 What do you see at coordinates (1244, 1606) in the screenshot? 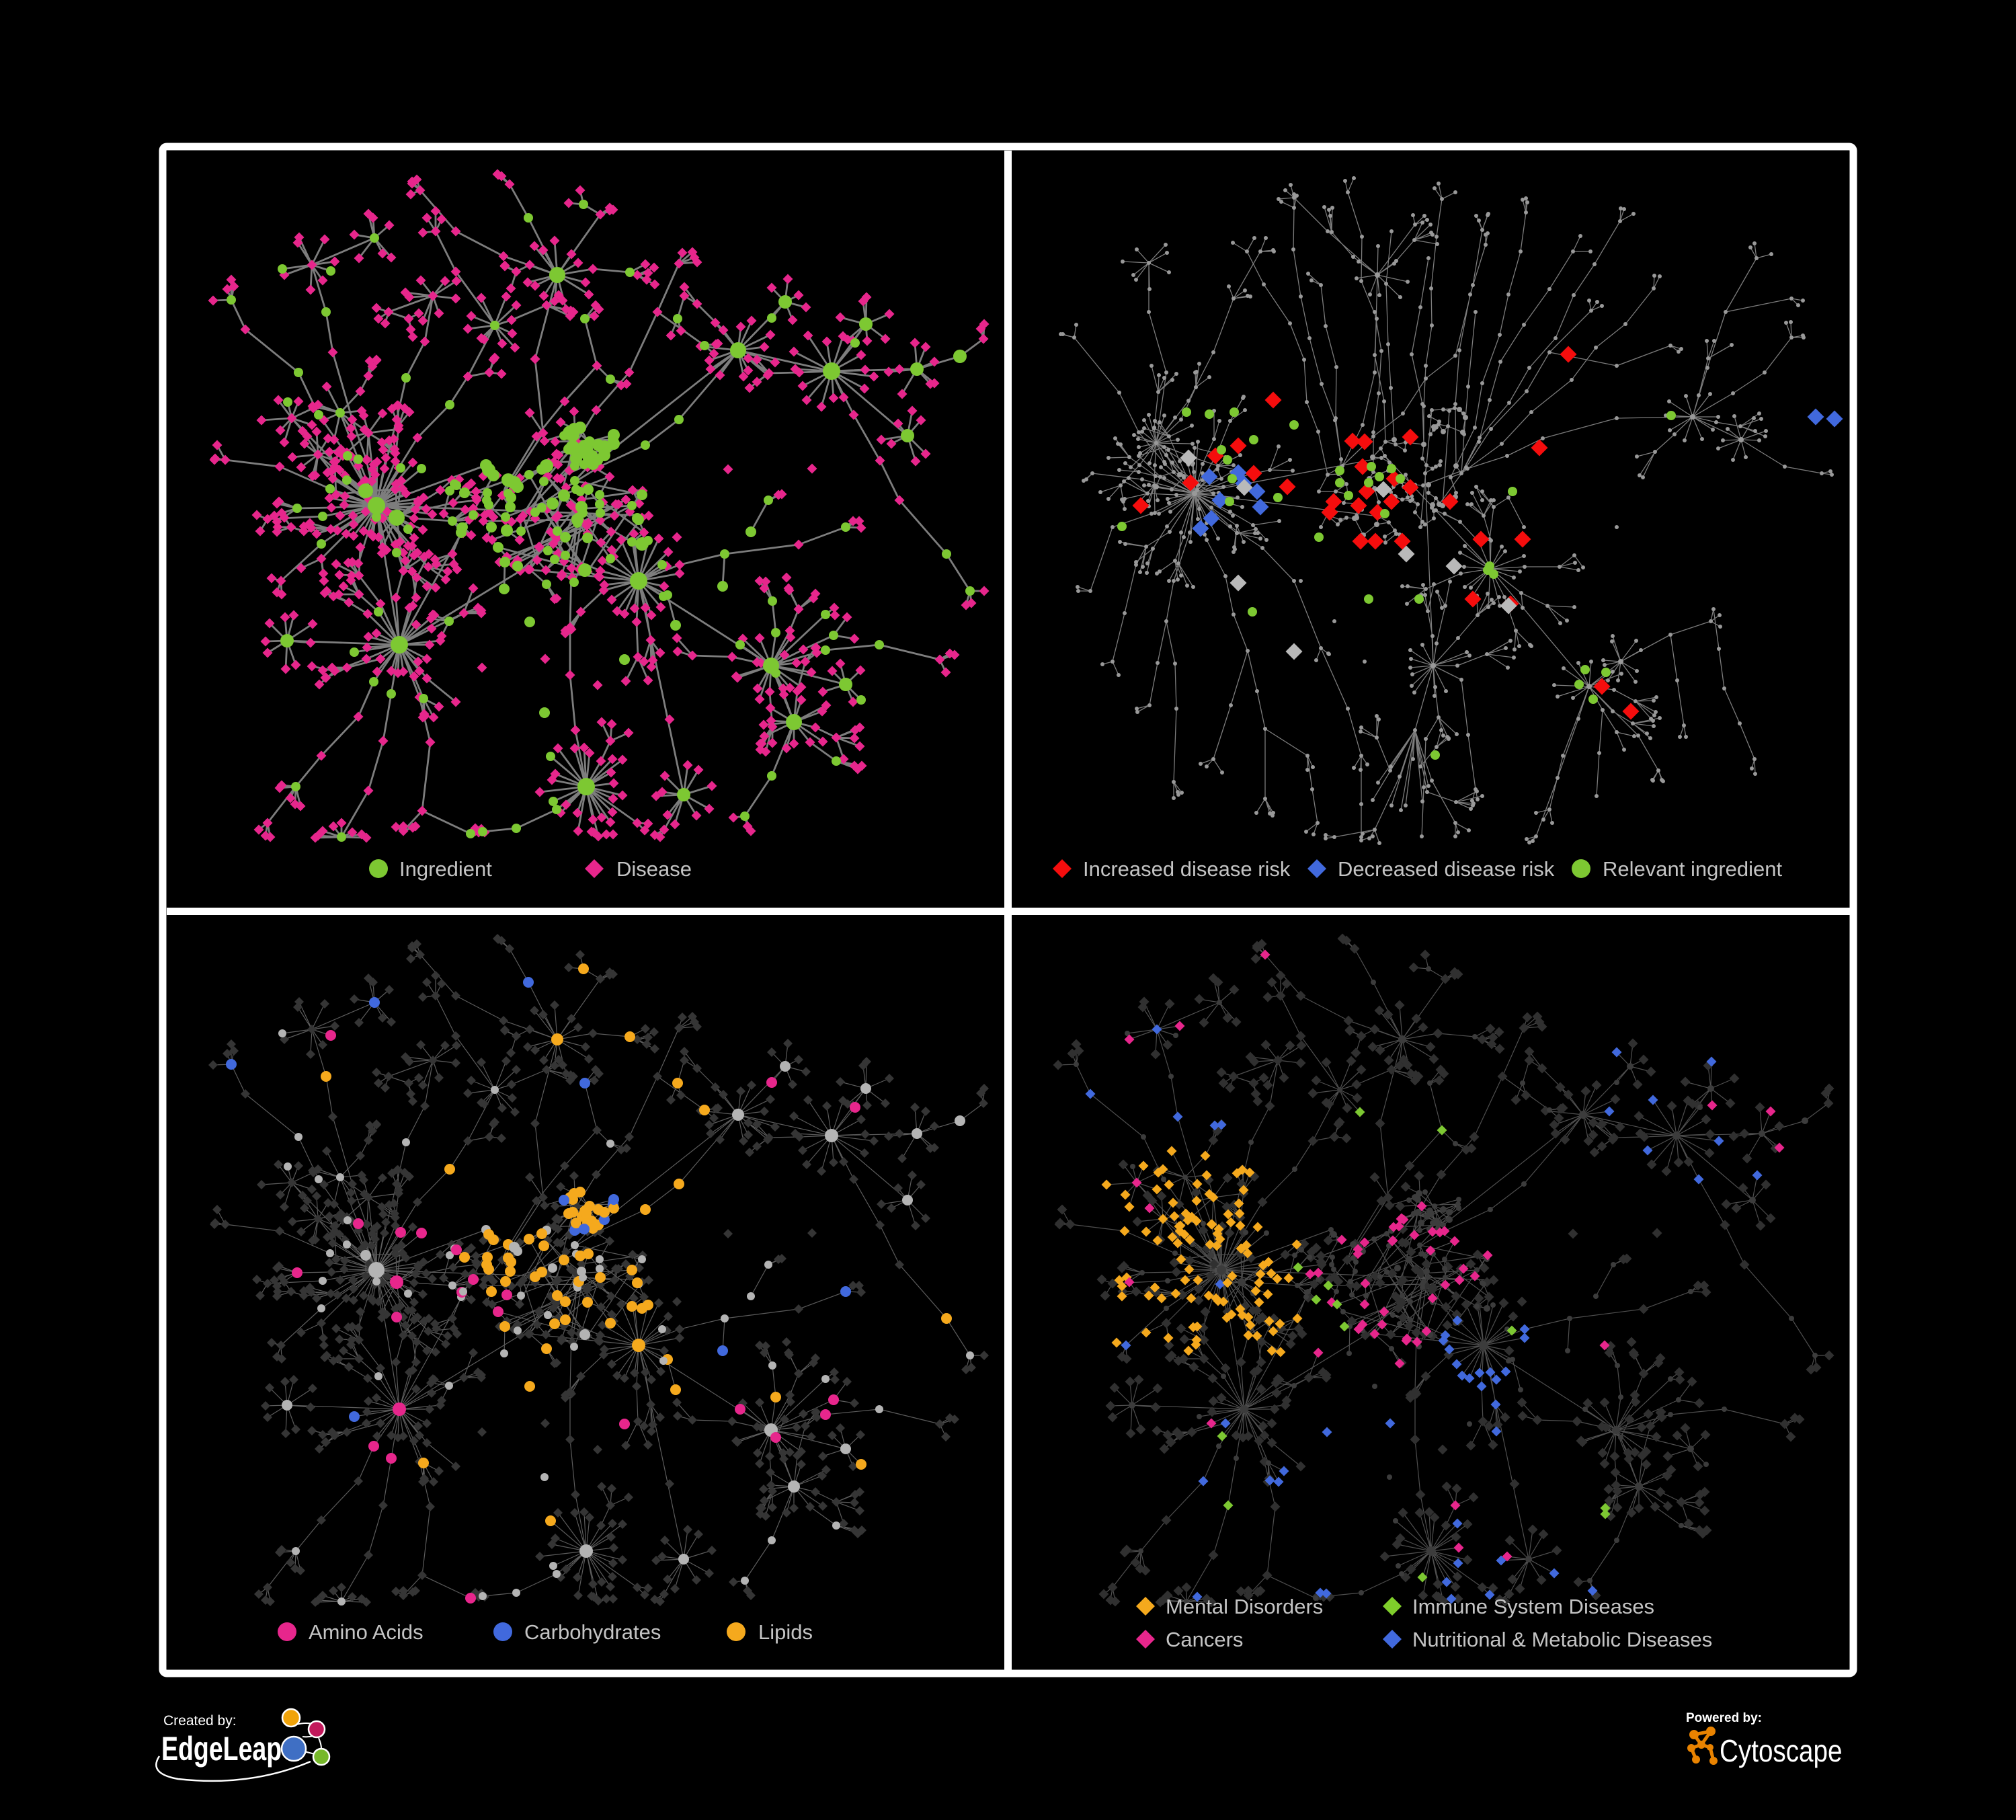
I see `svg-text: Mental Disorders` at bounding box center [1244, 1606].